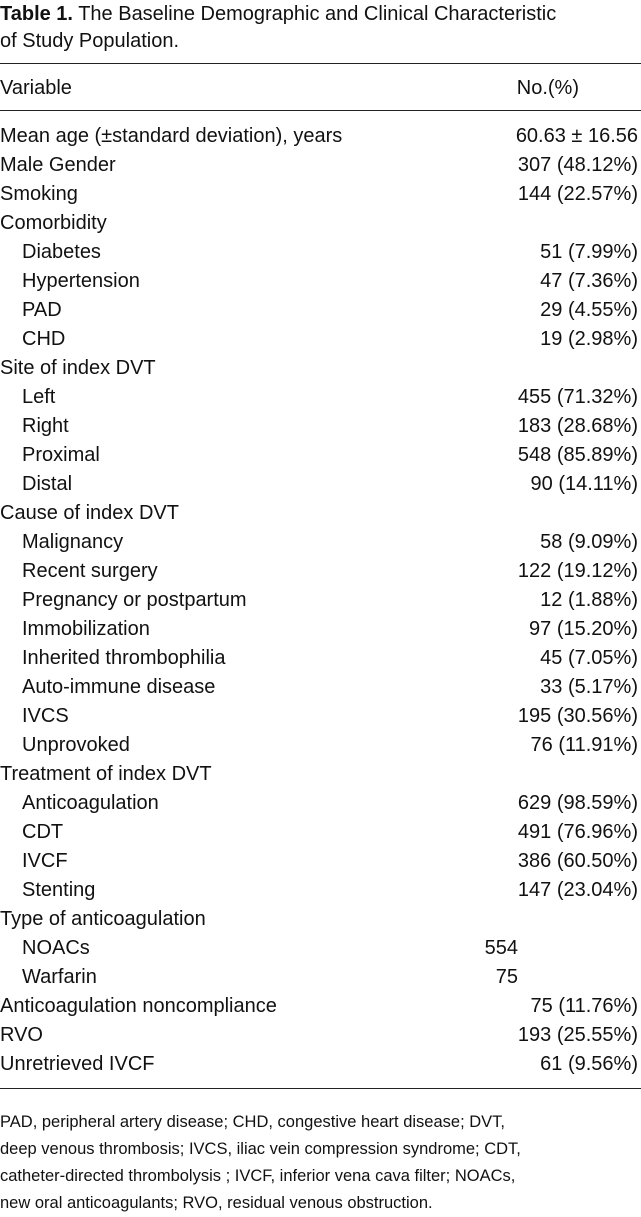 Image resolution: width=641 pixels, height=1217 pixels. Describe the element at coordinates (45, 716) in the screenshot. I see `row-label: IVCS` at that location.